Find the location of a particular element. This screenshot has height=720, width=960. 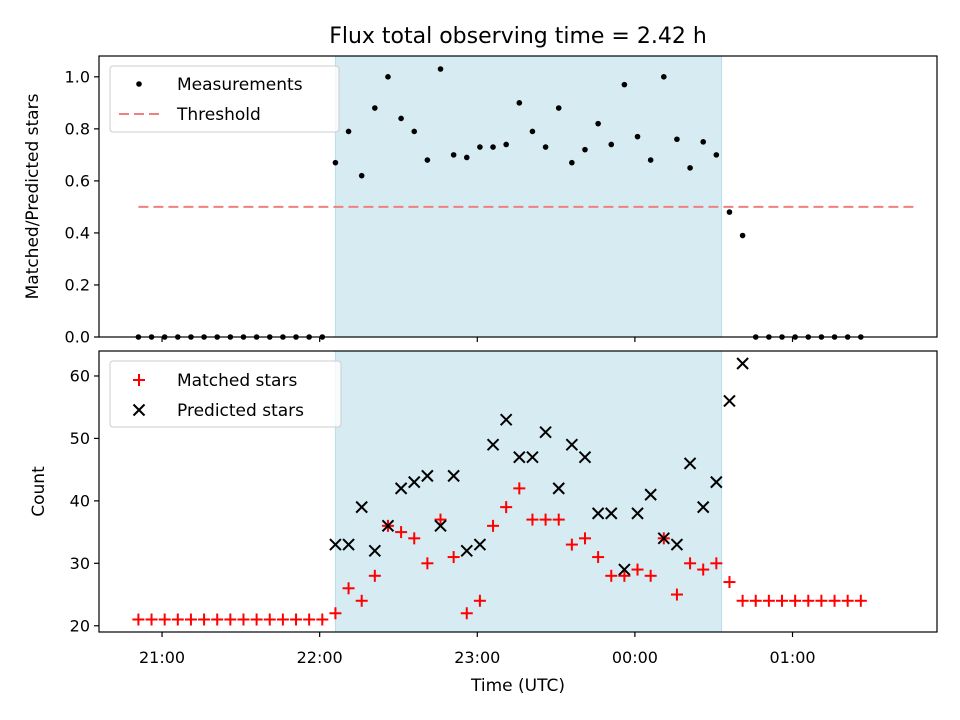

x-tick-label: 00:00 is located at coordinates (635, 657).